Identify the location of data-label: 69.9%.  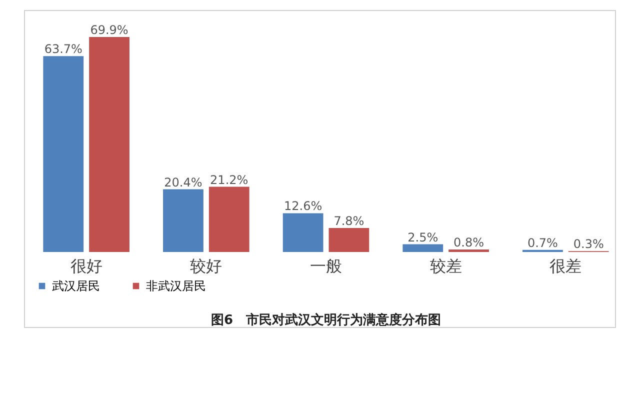
(109, 30).